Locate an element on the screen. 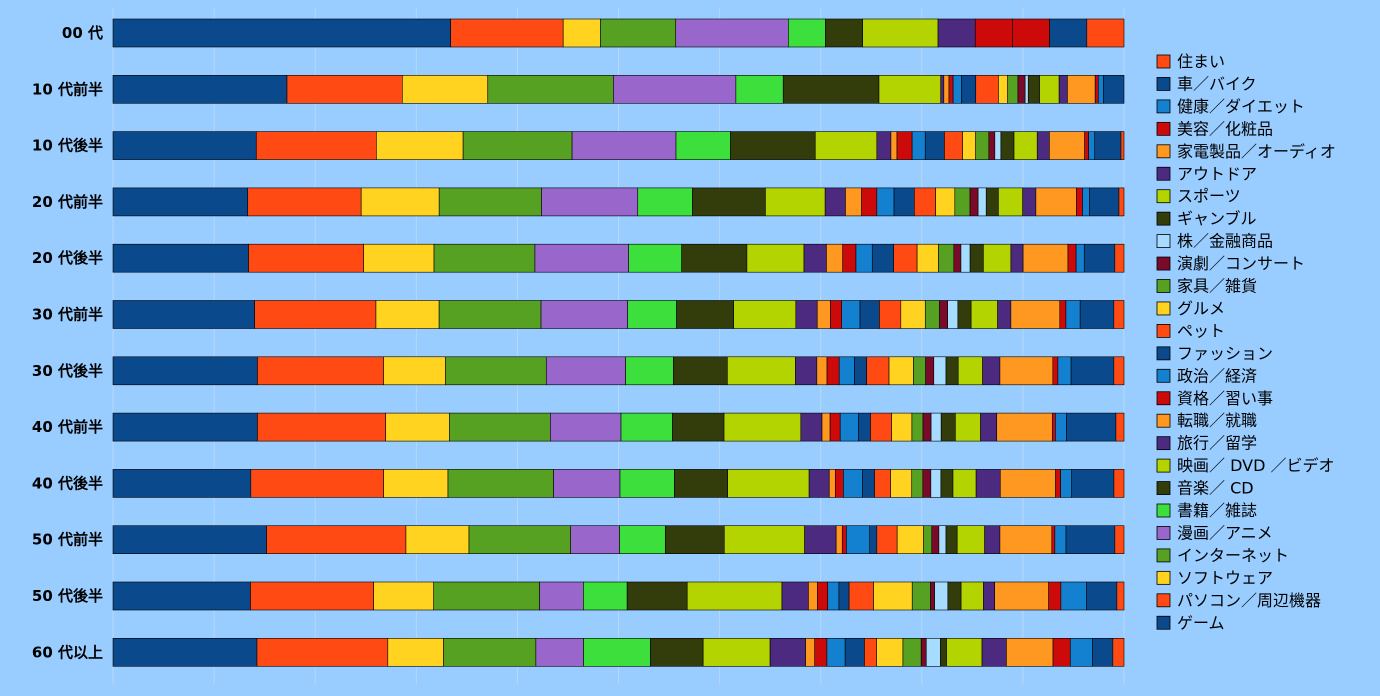 This screenshot has height=696, width=1380. legend-item: 音楽／ CD is located at coordinates (1205, 488).